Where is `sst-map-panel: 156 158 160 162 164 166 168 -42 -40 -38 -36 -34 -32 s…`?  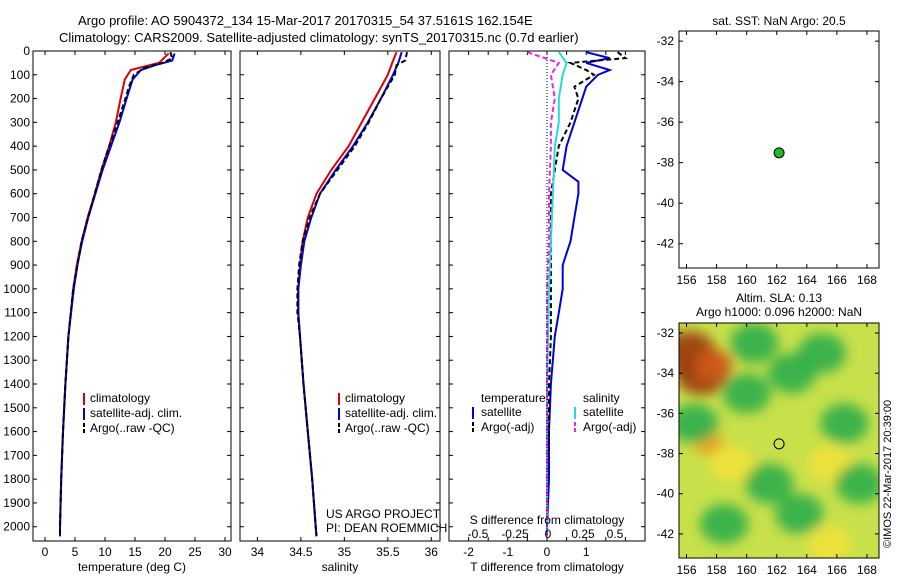 sst-map-panel: 156 158 160 162 164 166 168 -42 -40 -38 -36 -34 -32 s… is located at coordinates (768, 150).